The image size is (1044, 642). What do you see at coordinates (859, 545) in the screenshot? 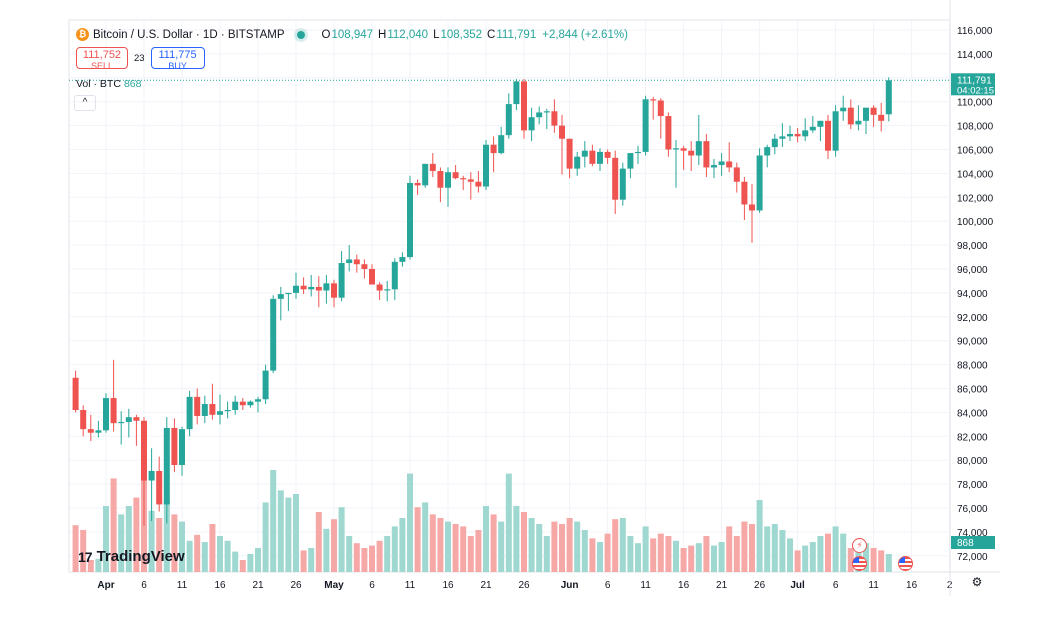
I see `earnings-event-icon: ⚡` at bounding box center [859, 545].